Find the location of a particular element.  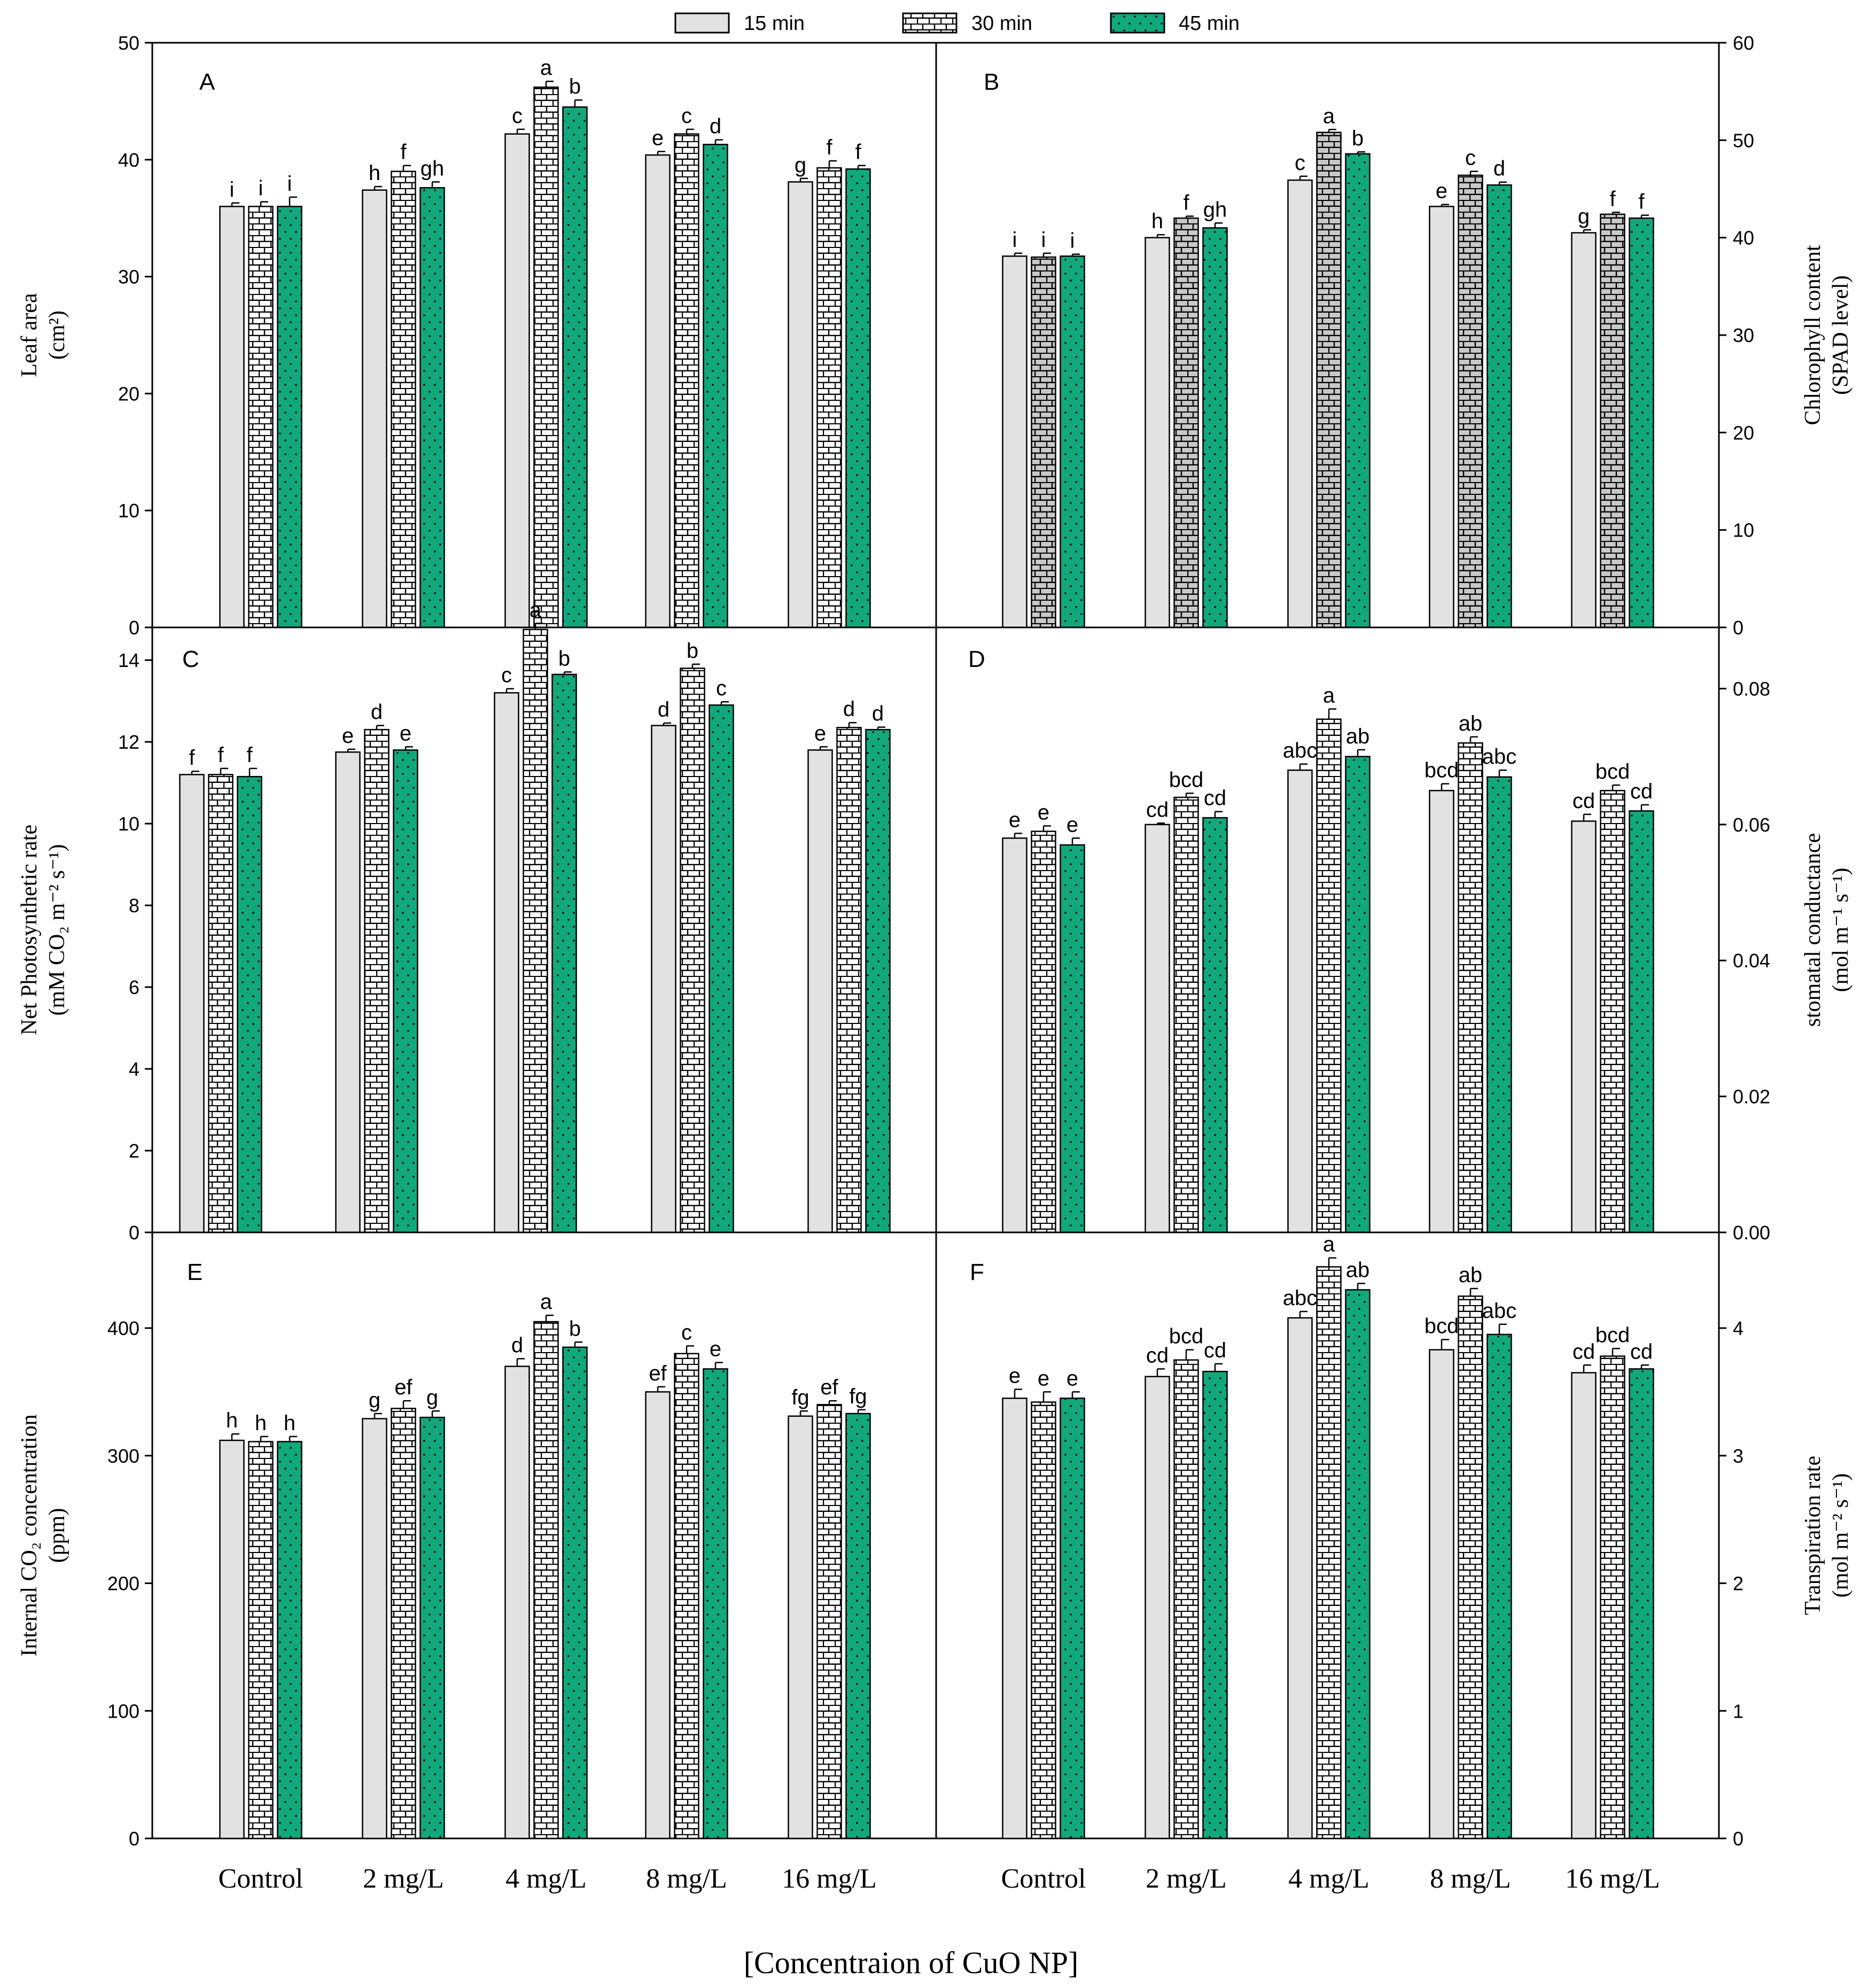

y-tick-label-C: 0 is located at coordinates (134, 1233).